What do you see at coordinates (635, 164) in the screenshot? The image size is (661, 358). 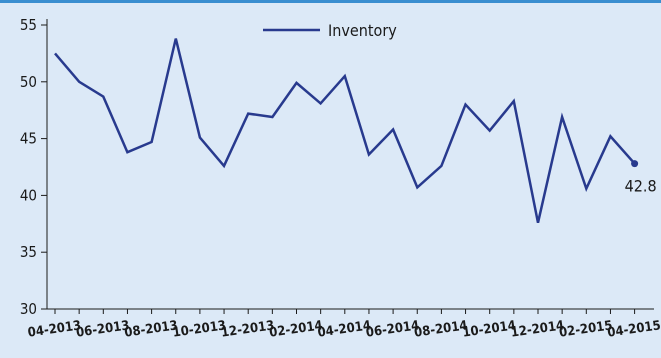 I see `end-point-marker` at bounding box center [635, 164].